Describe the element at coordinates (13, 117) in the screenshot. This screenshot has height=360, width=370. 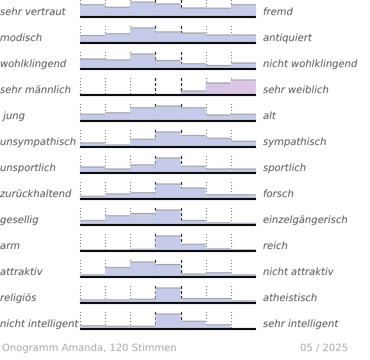
I see `y-axis-title: jung` at that location.